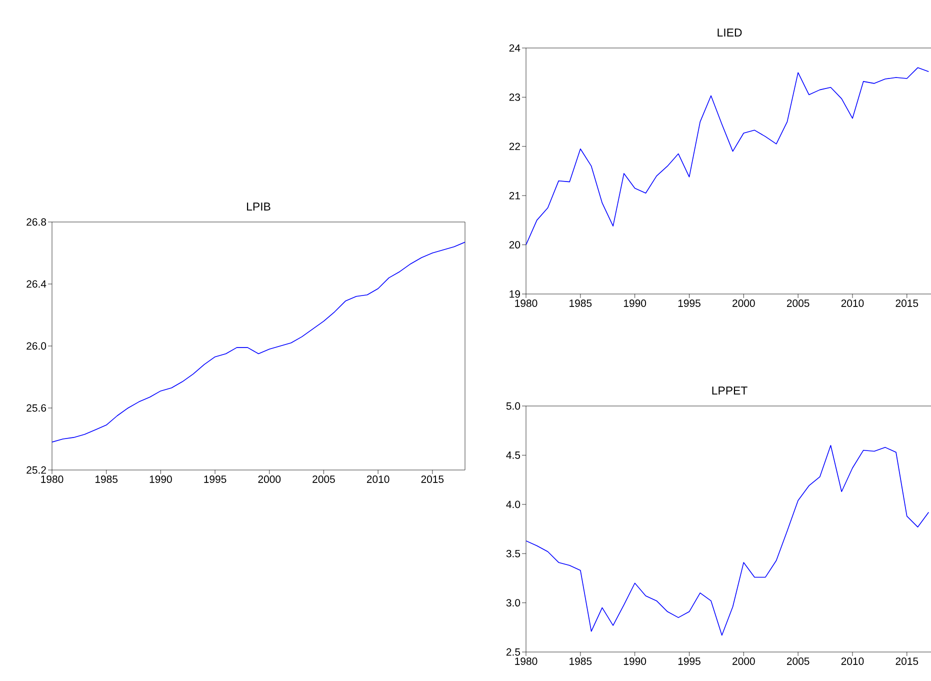  I want to click on y-tick-label: 2.5, so click(513, 652).